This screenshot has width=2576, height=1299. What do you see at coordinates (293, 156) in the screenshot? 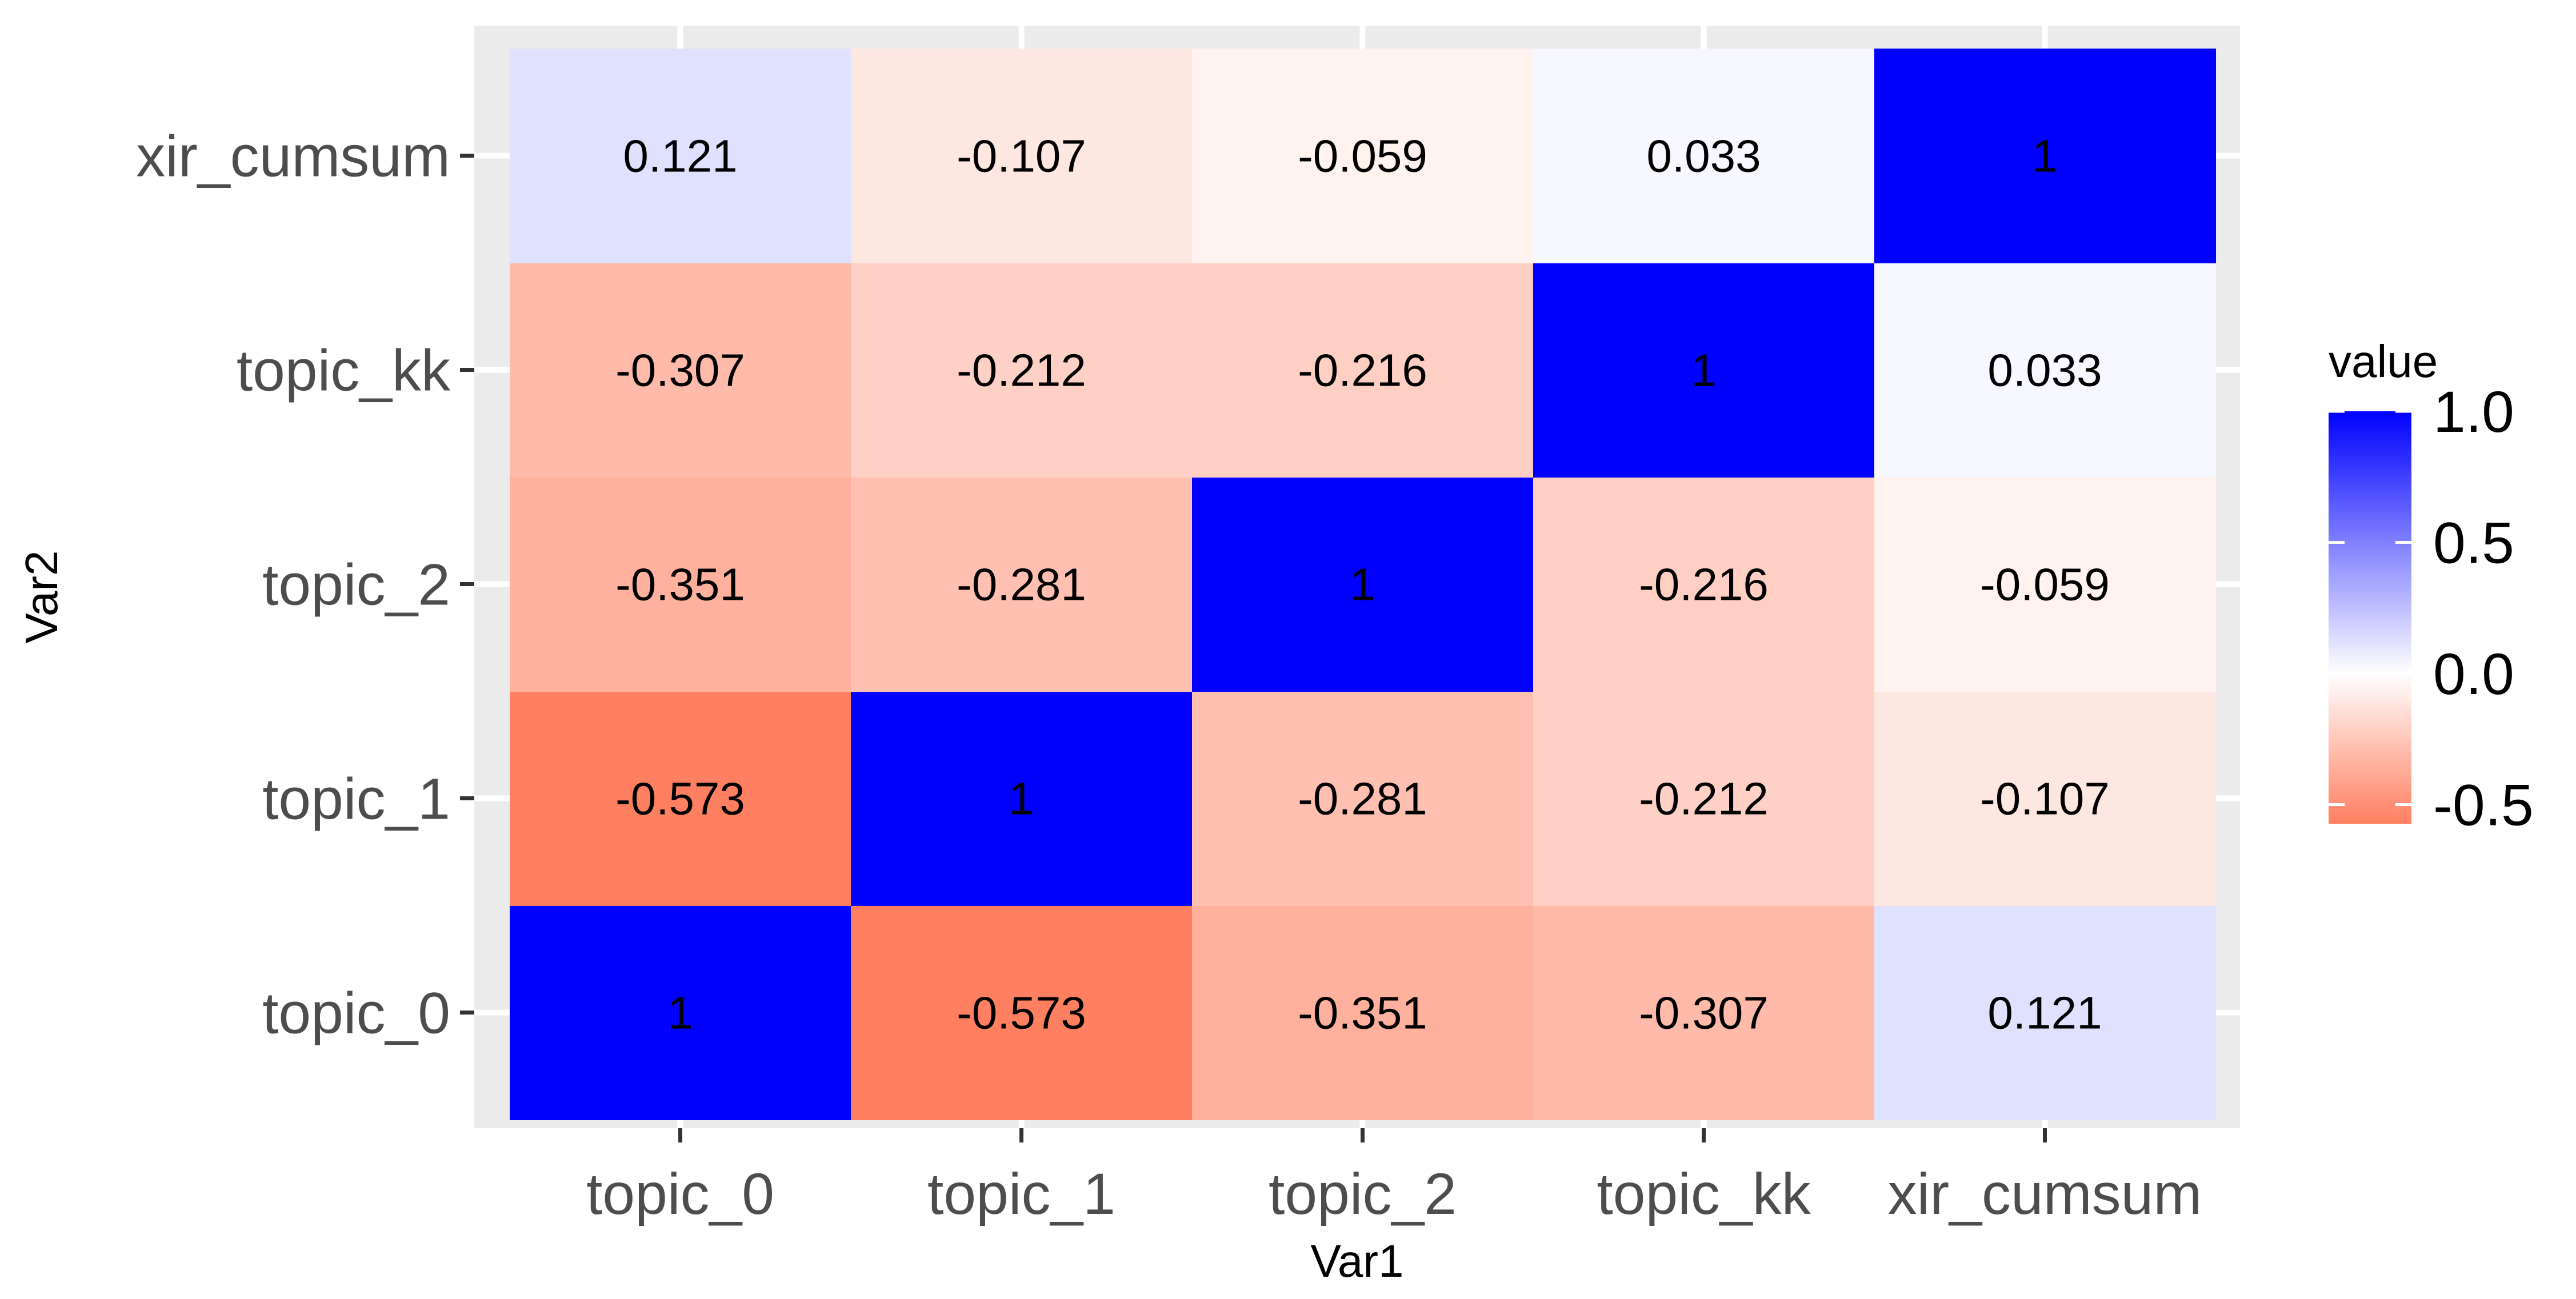
I see `y-tick-label: xir_cumsum` at bounding box center [293, 156].